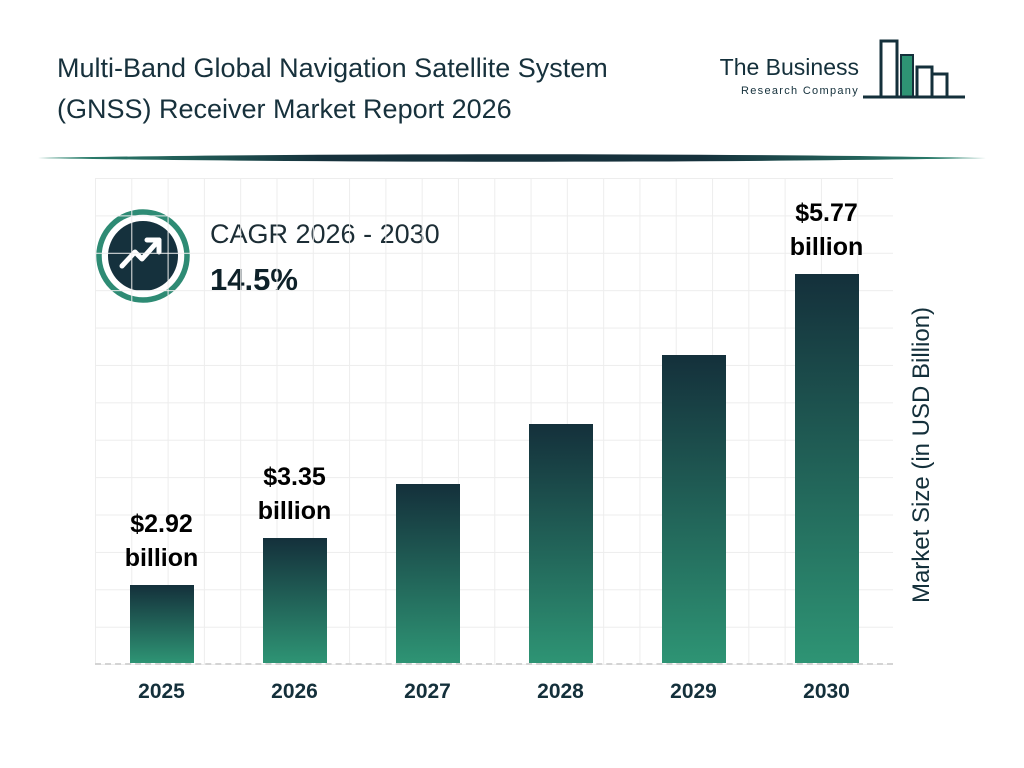  Describe the element at coordinates (161, 691) in the screenshot. I see `x-tick-label-2025: 2025` at that location.